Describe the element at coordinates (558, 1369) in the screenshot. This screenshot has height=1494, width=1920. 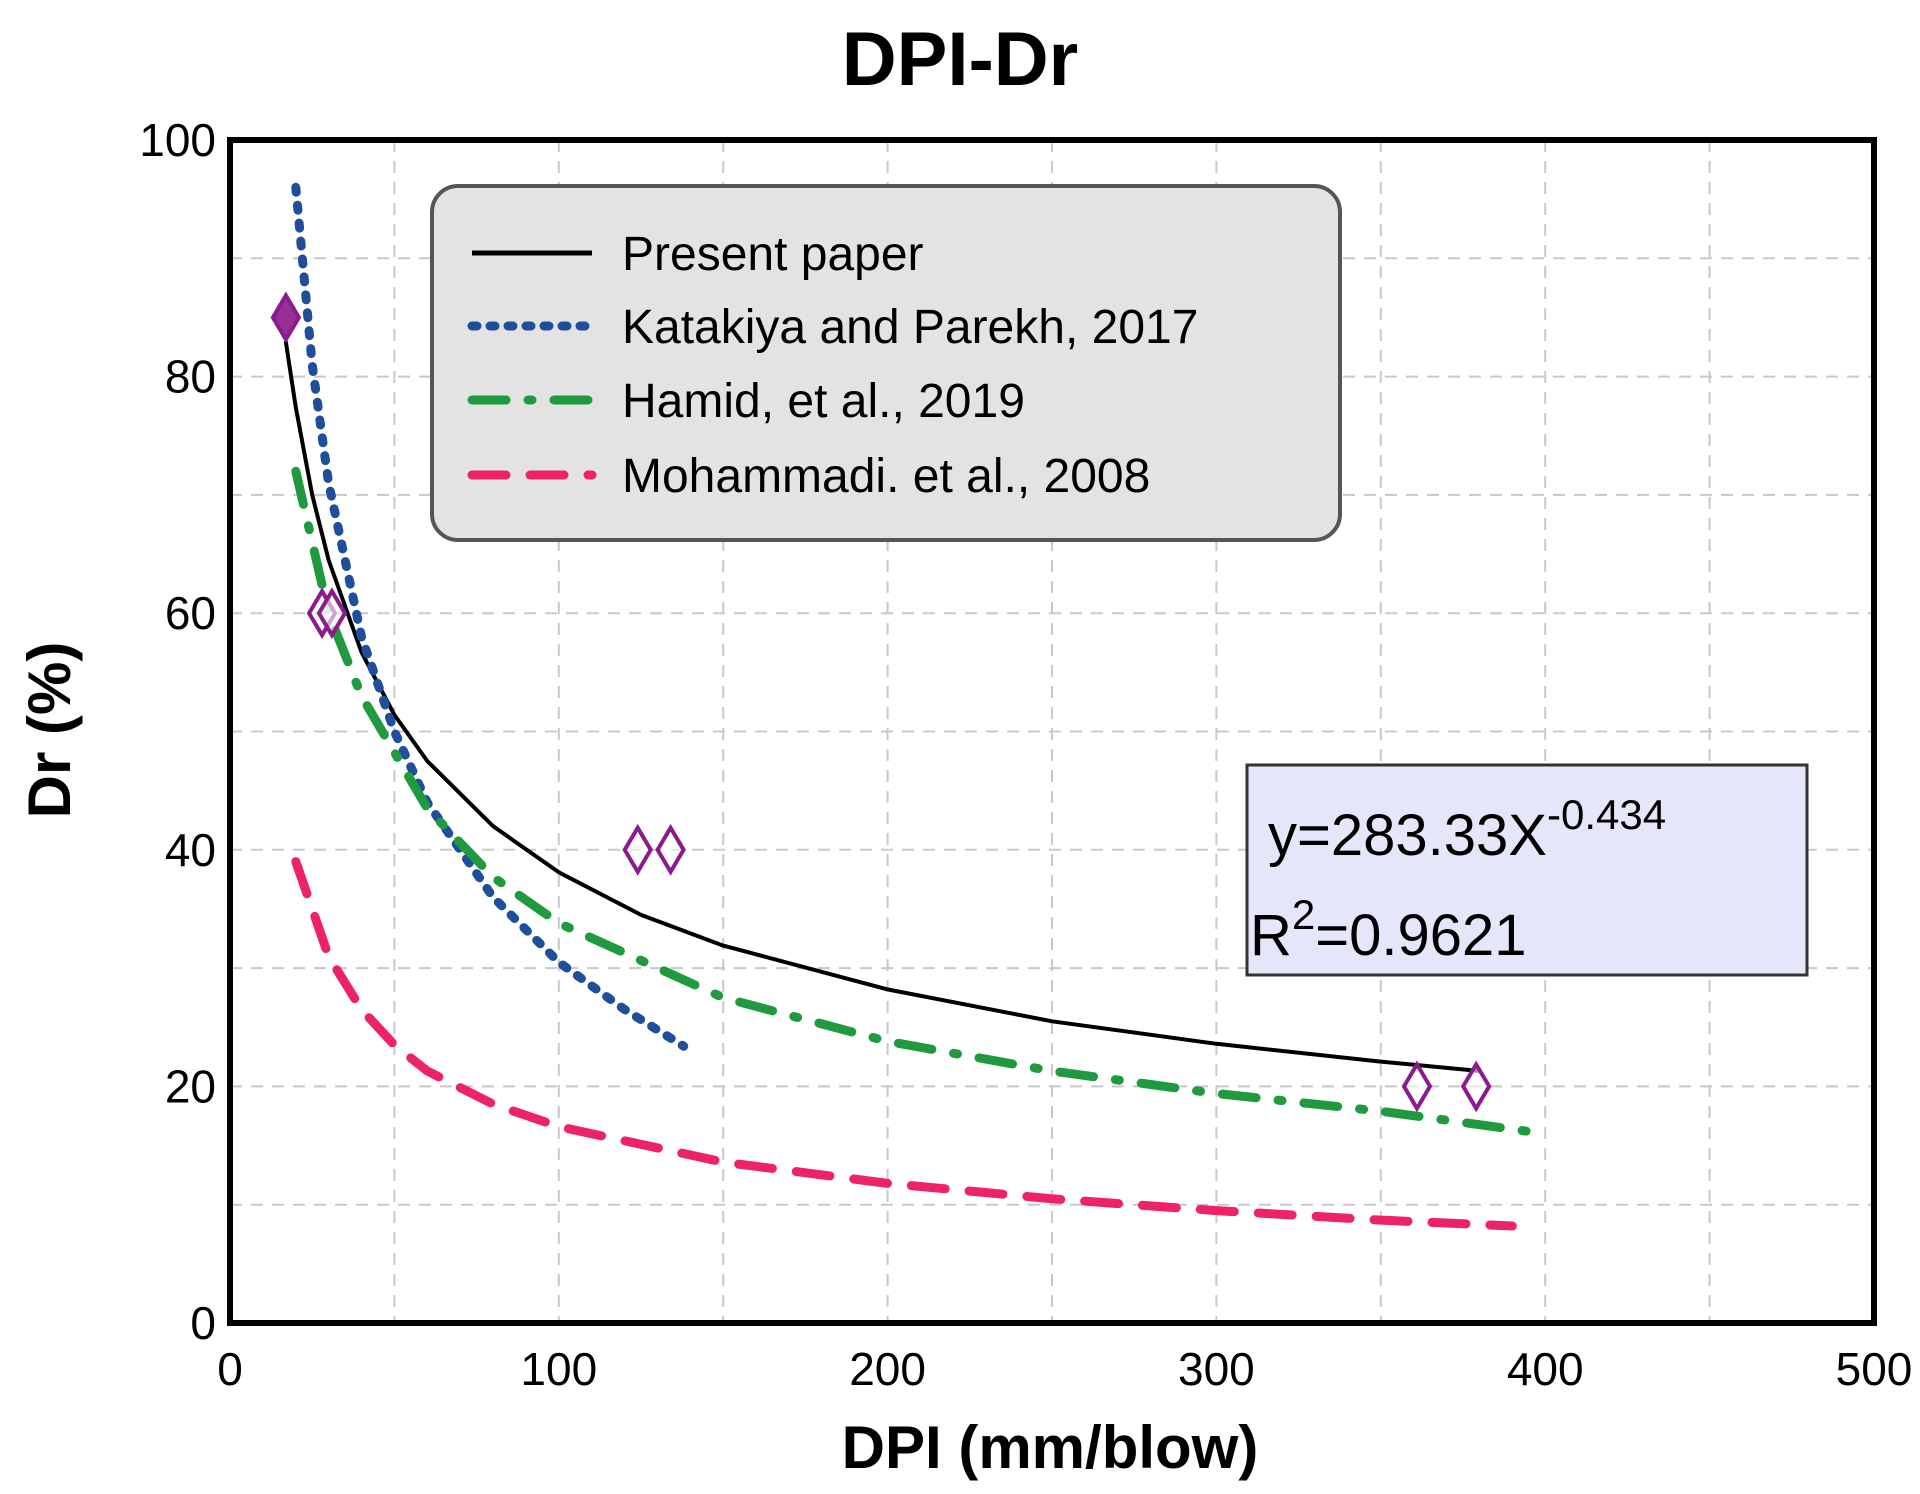
I see `x-tick-label: 100` at that location.